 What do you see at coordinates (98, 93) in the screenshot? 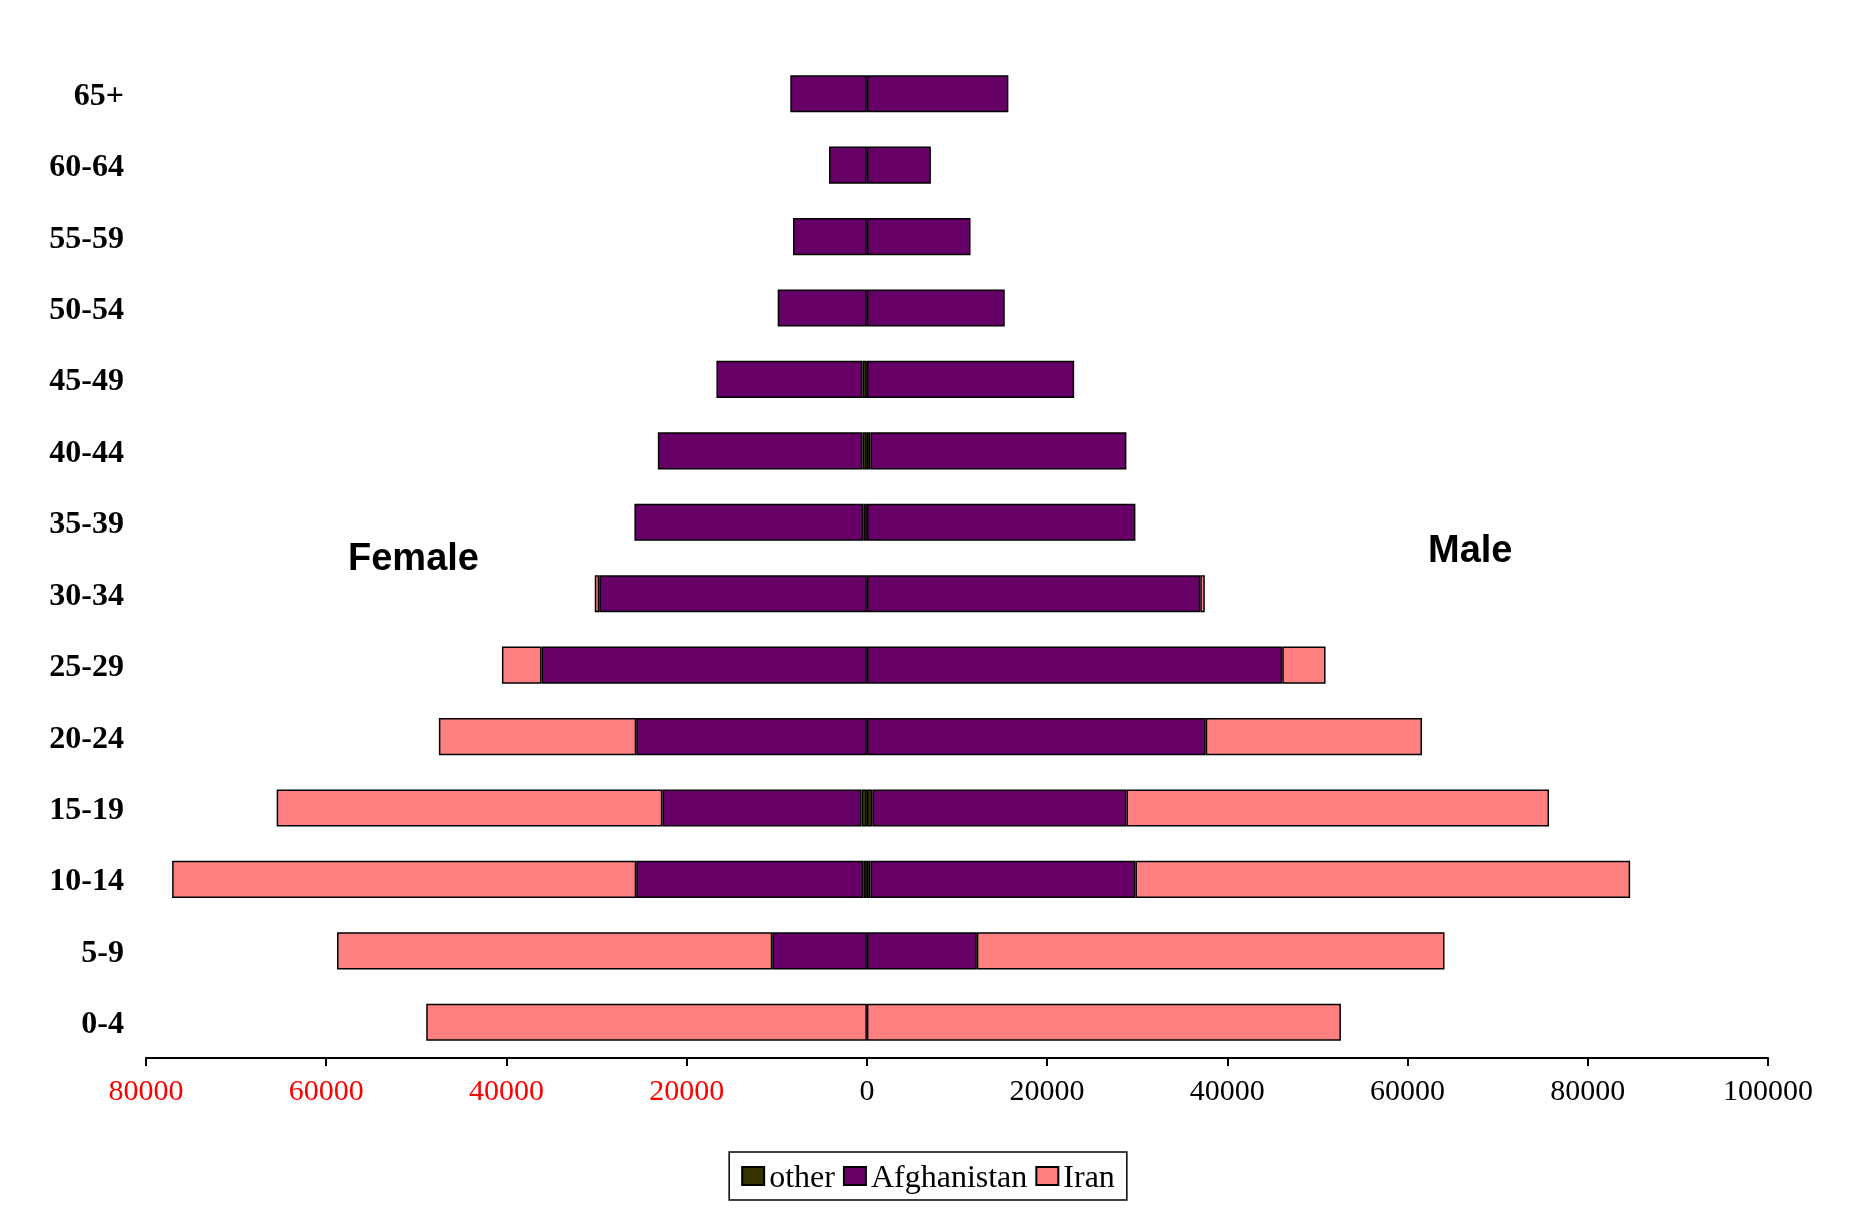
I see `y-tick-label: 65+` at bounding box center [98, 93].